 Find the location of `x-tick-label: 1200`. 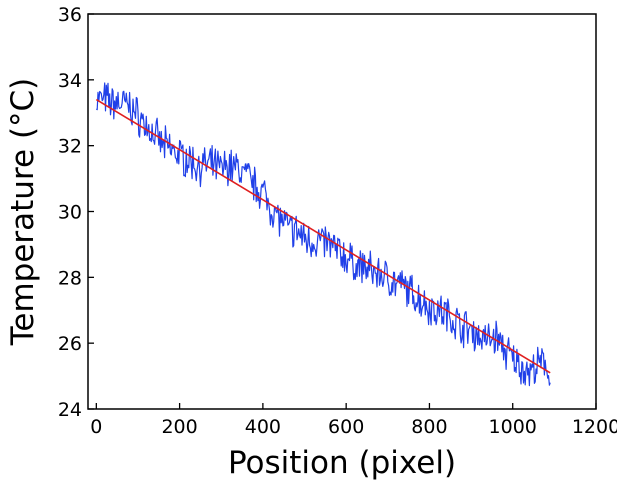

x-tick-label: 1200 is located at coordinates (594, 427).